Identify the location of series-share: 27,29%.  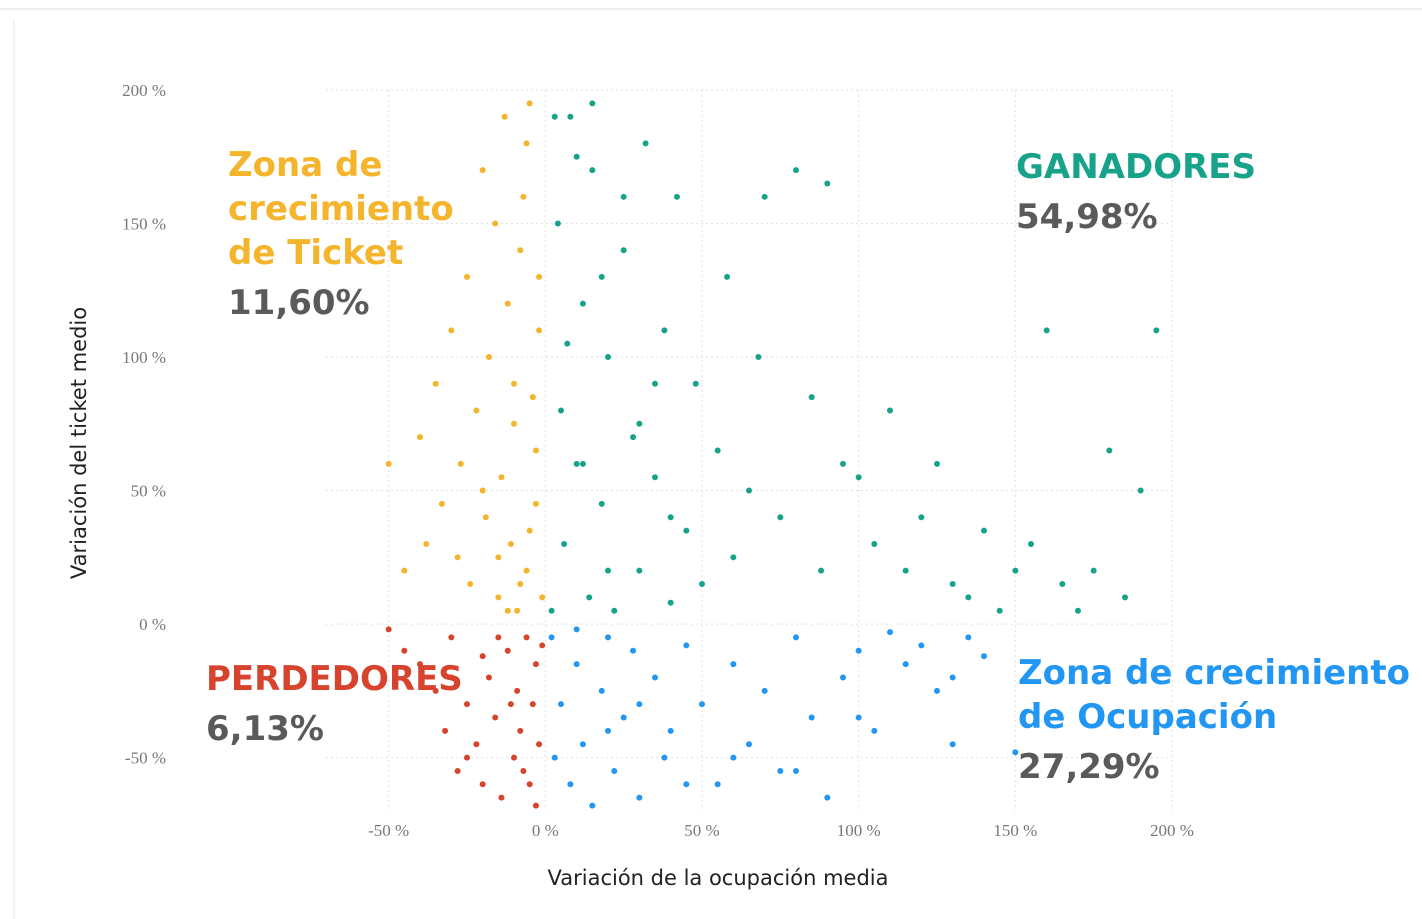
(1089, 767).